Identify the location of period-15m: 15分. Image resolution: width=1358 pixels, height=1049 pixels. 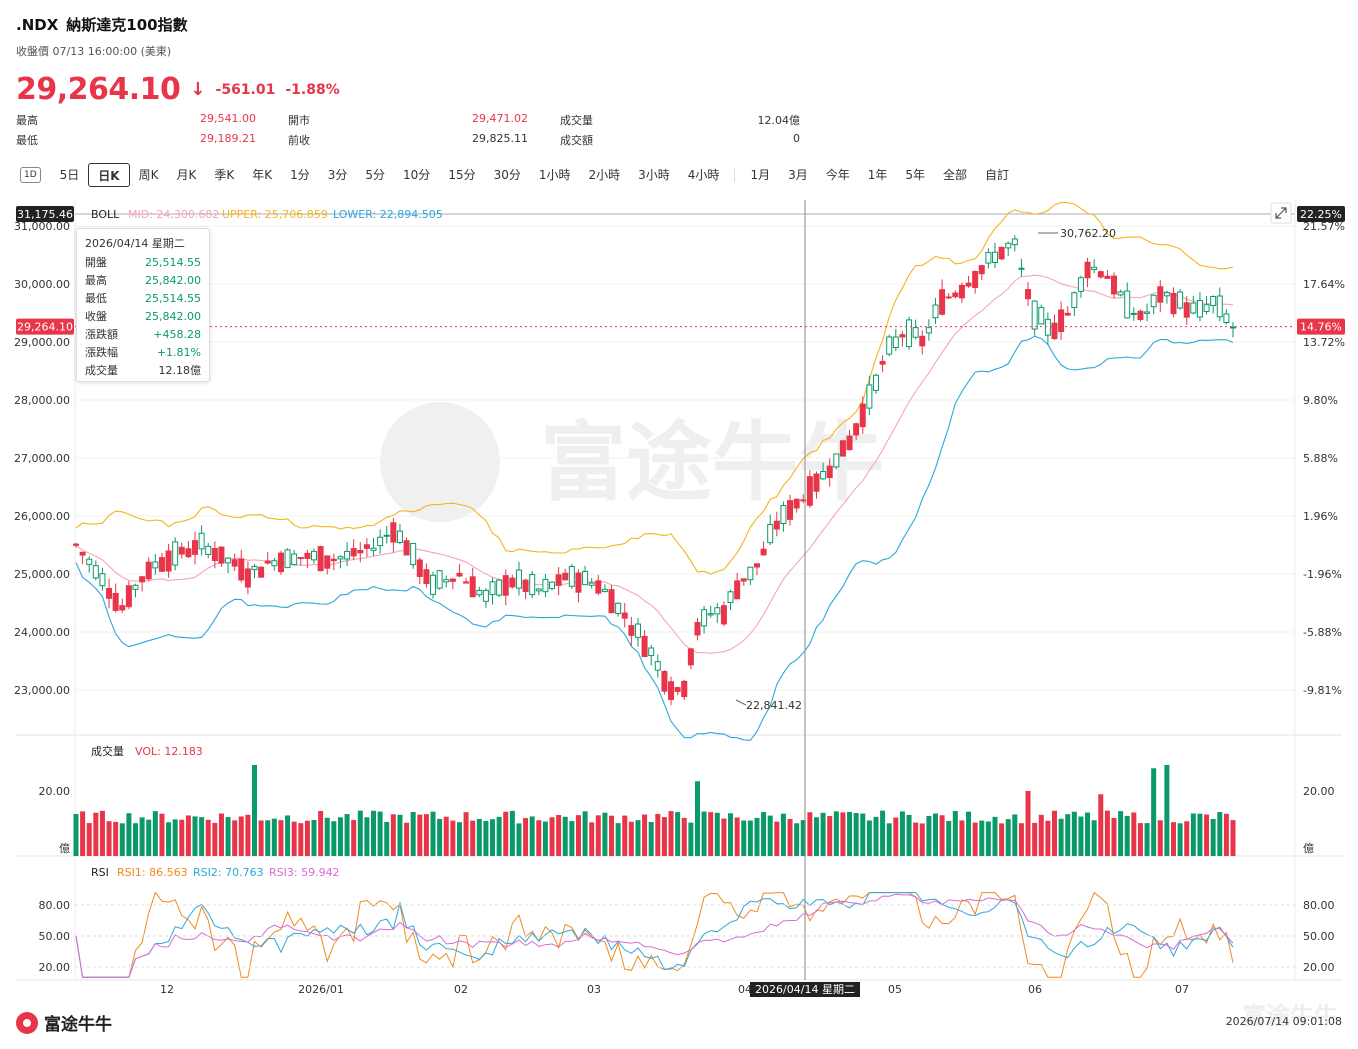
(462, 175).